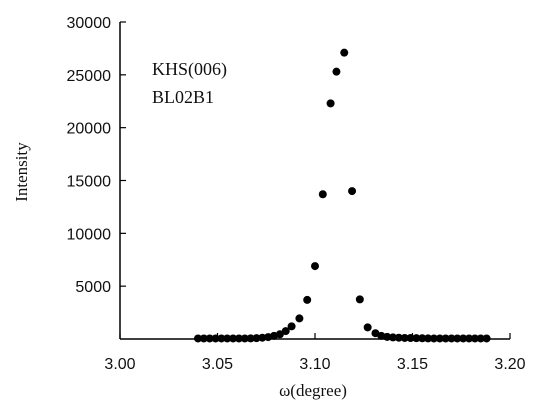  What do you see at coordinates (89, 23) in the screenshot?
I see `y-tick-label: 30000` at bounding box center [89, 23].